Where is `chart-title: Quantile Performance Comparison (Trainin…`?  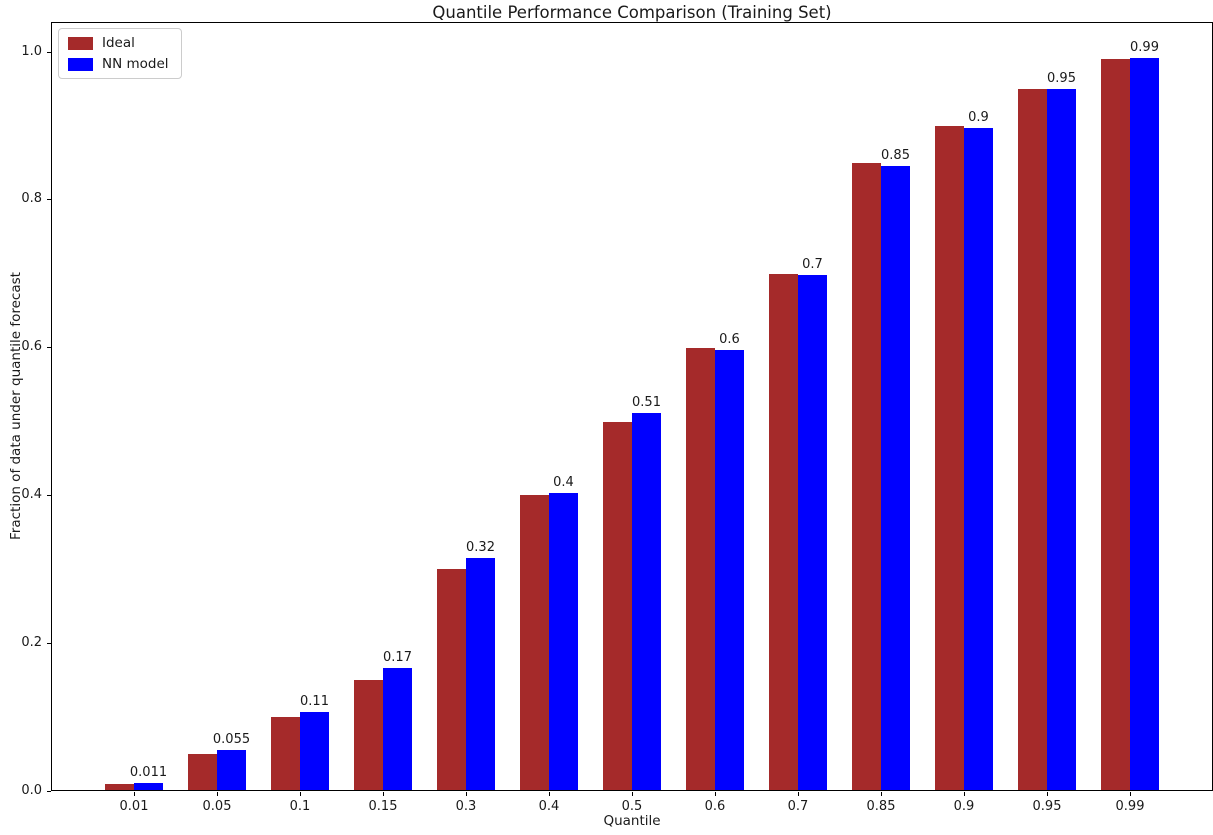 chart-title: Quantile Performance Comparison (Trainin… is located at coordinates (632, 12).